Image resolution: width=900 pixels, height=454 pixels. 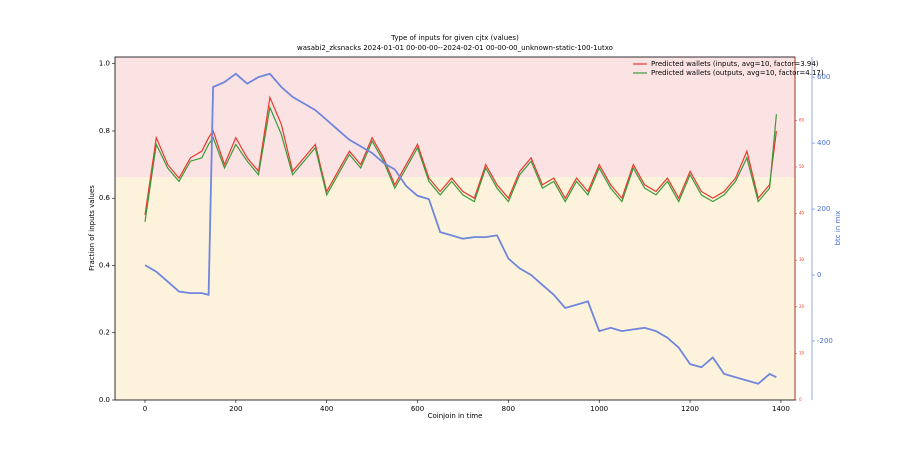 I want to click on y2-tick-label: 20, so click(x=802, y=306).